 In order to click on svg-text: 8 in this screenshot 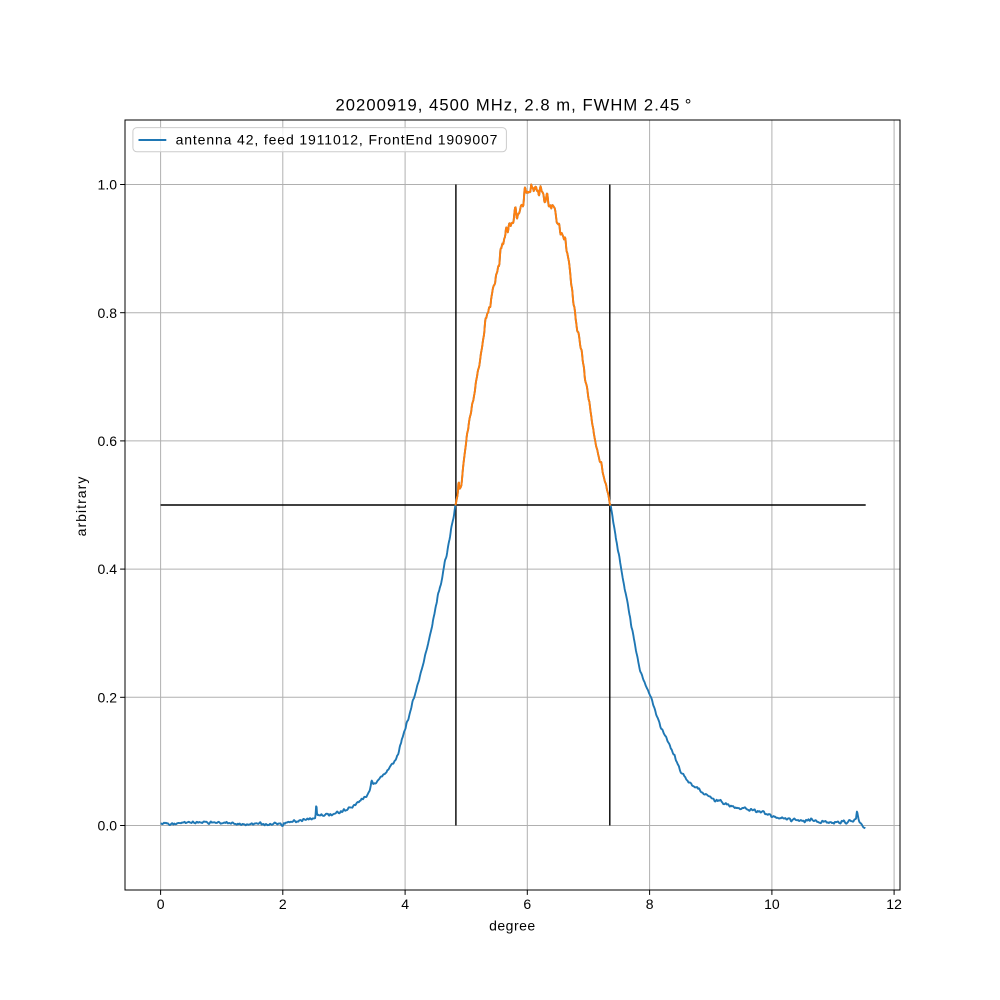, I will do `click(650, 904)`.